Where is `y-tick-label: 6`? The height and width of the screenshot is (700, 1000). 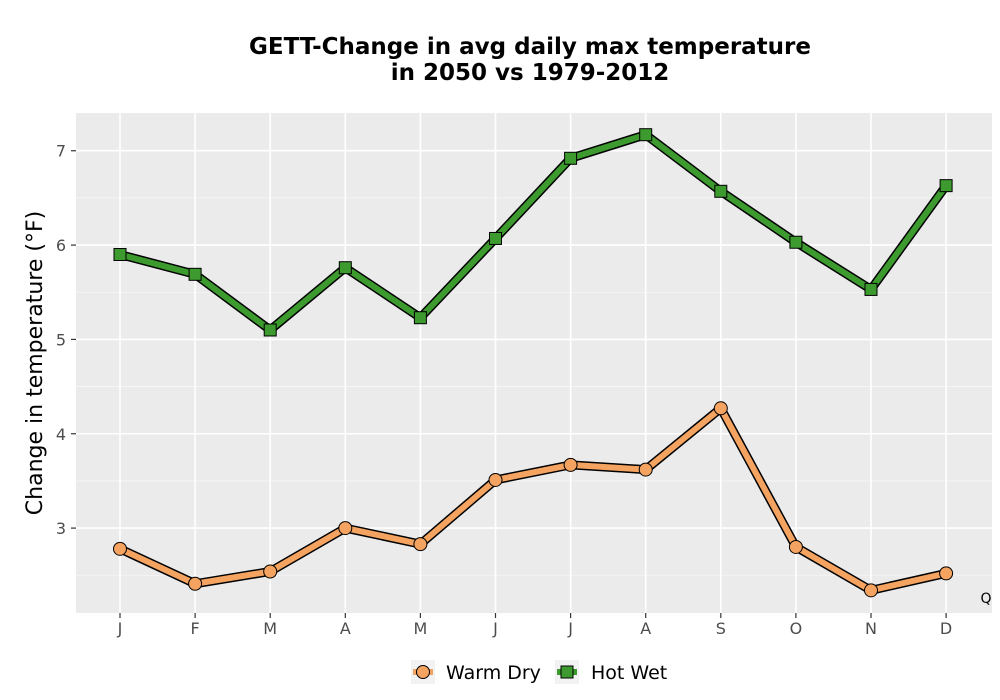 y-tick-label: 6 is located at coordinates (61, 245).